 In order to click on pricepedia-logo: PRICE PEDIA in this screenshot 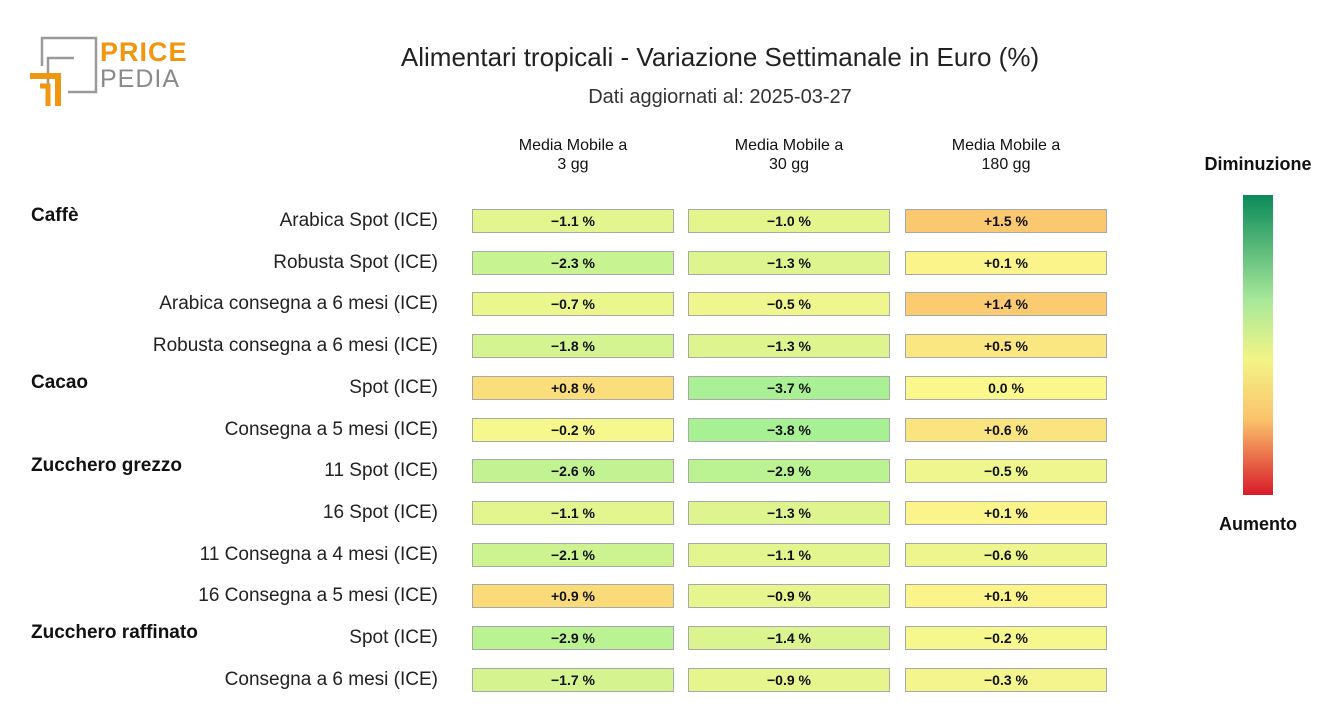, I will do `click(108, 74)`.